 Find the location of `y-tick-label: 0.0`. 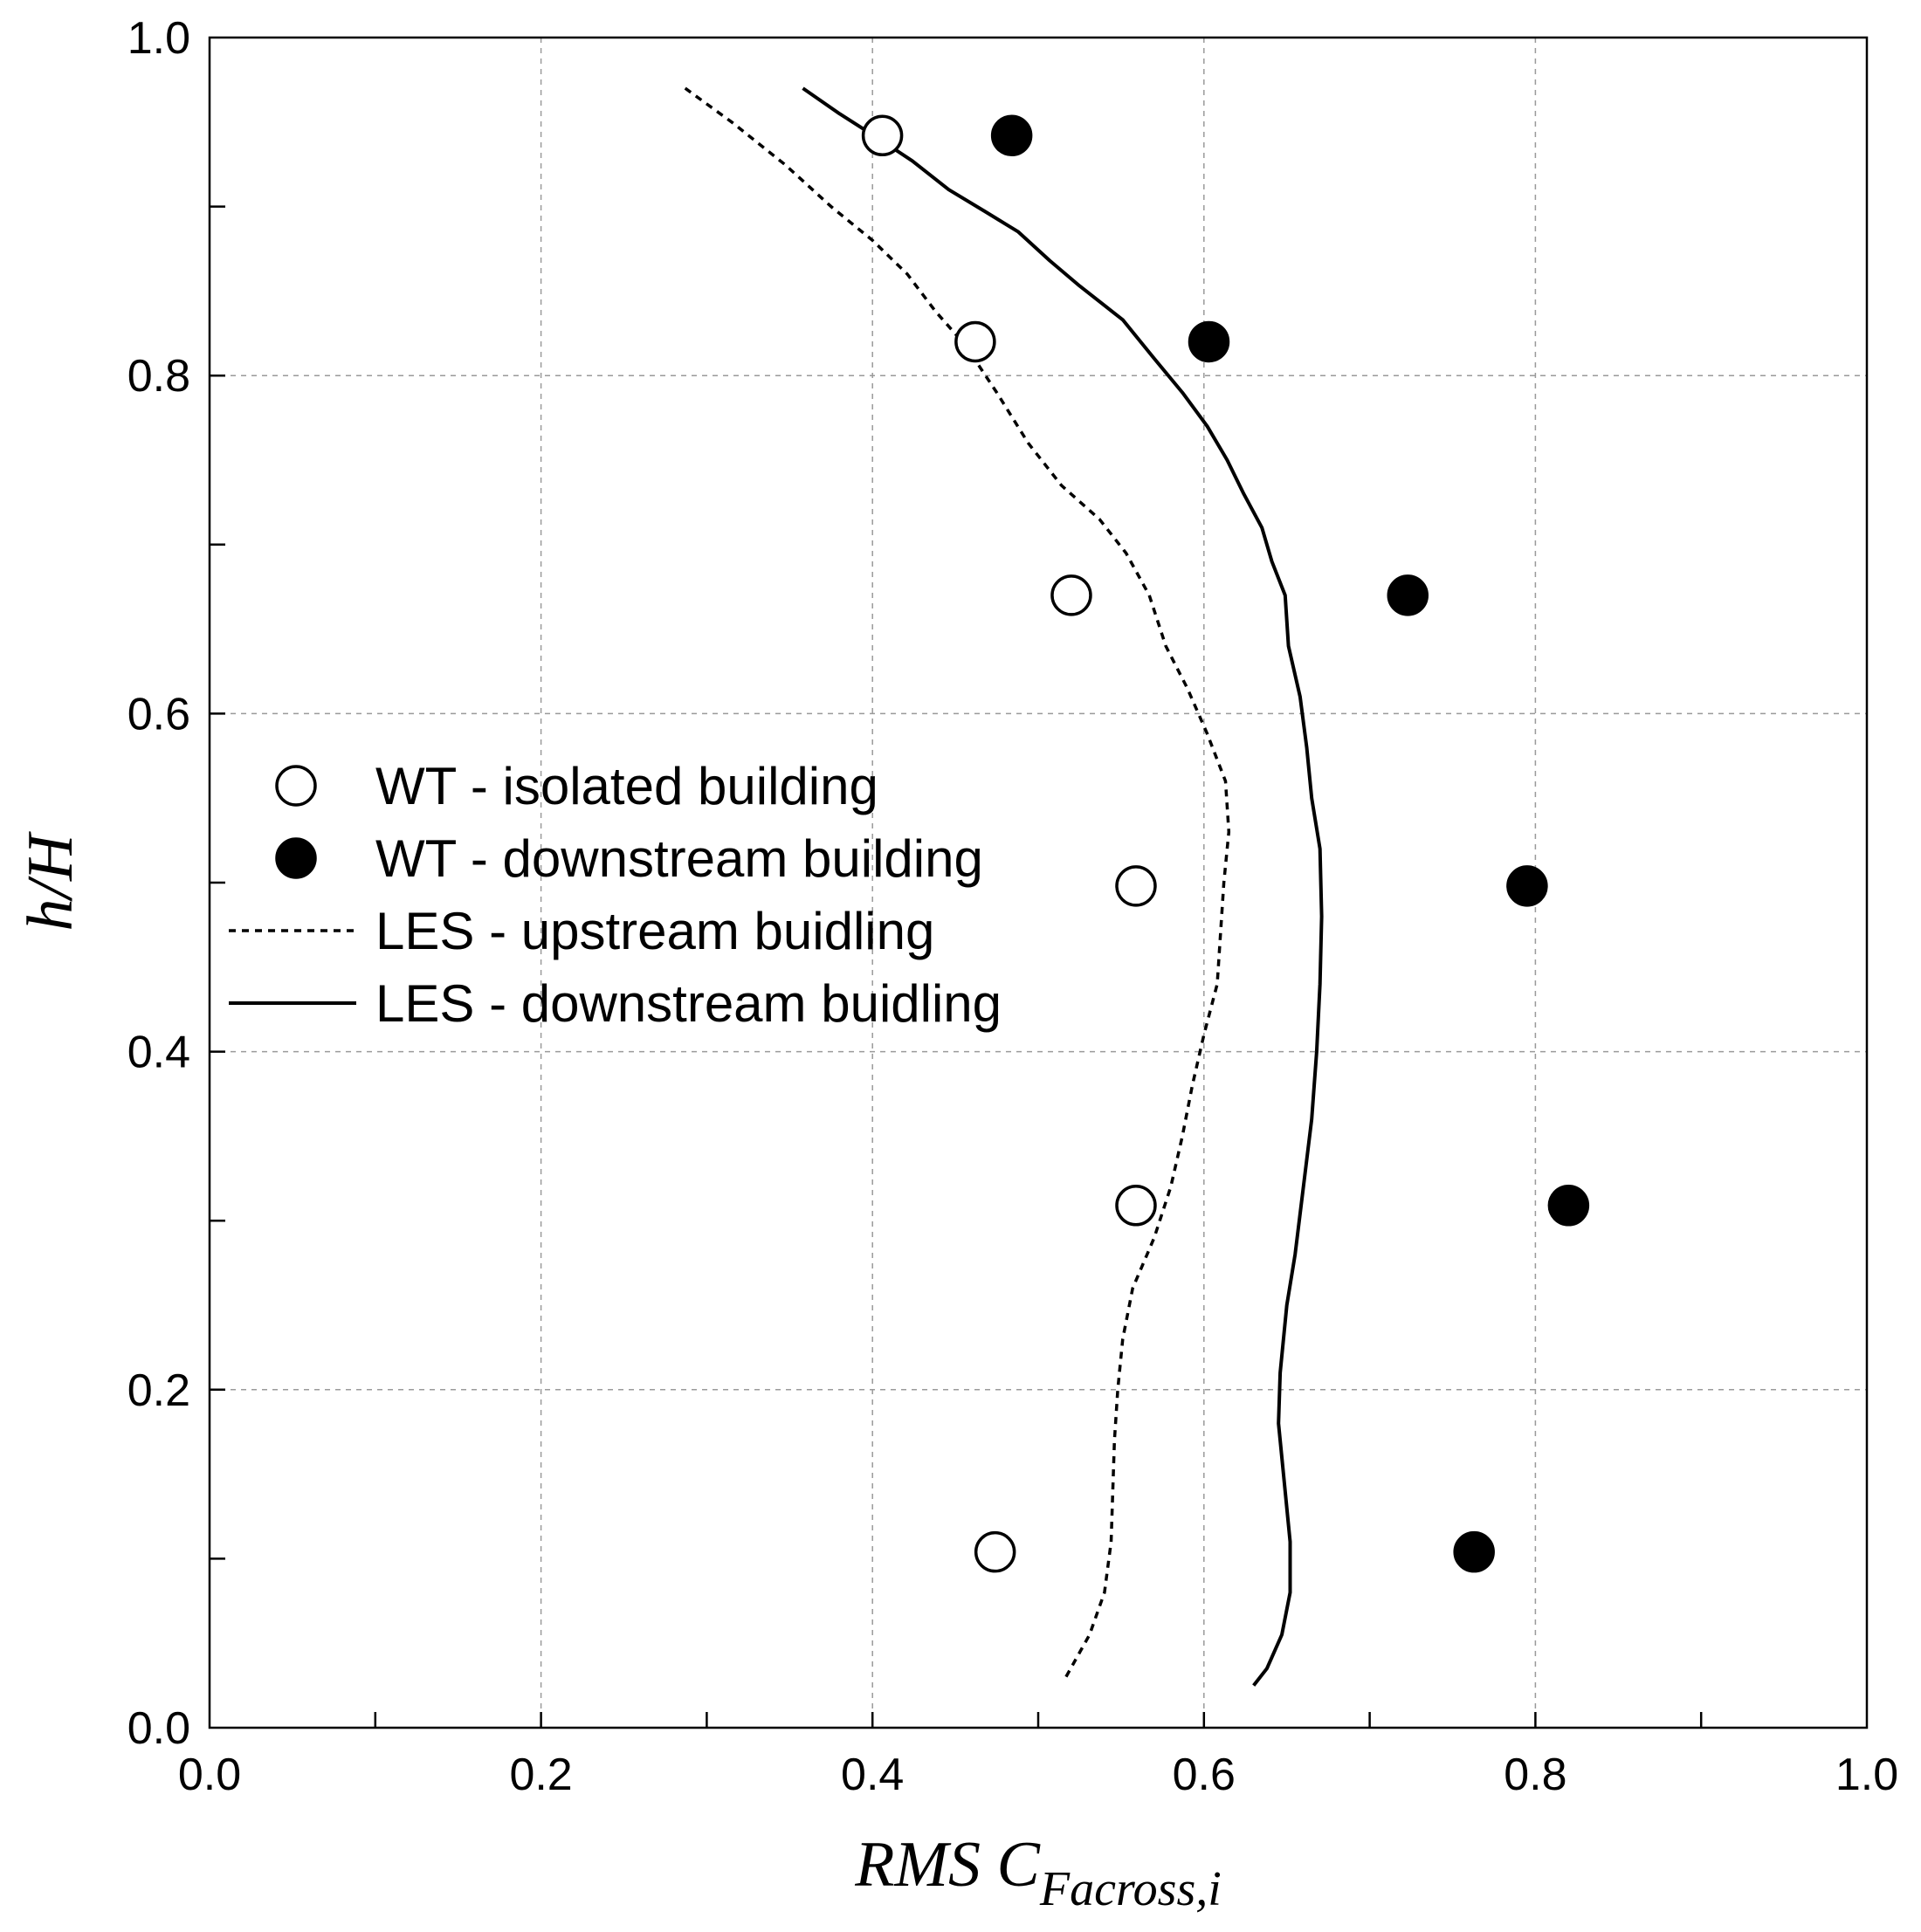

y-tick-label: 0.0 is located at coordinates (159, 1728).